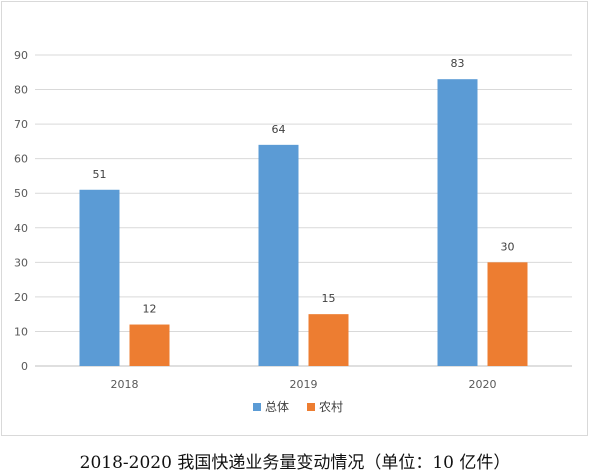 The width and height of the screenshot is (590, 474). What do you see at coordinates (21, 159) in the screenshot?
I see `y-tick-label: 60` at bounding box center [21, 159].